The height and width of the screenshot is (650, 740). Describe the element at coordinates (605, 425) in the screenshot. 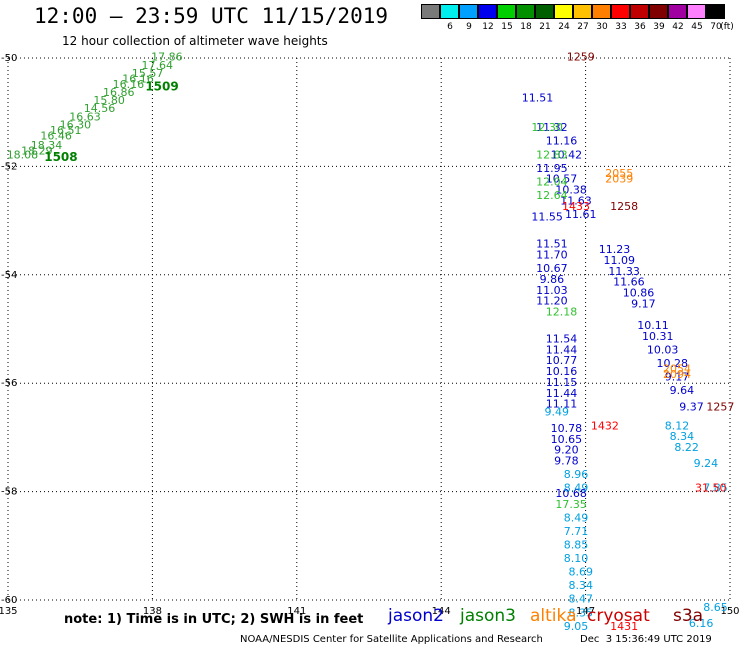

I see `data-point-label: 1432` at that location.